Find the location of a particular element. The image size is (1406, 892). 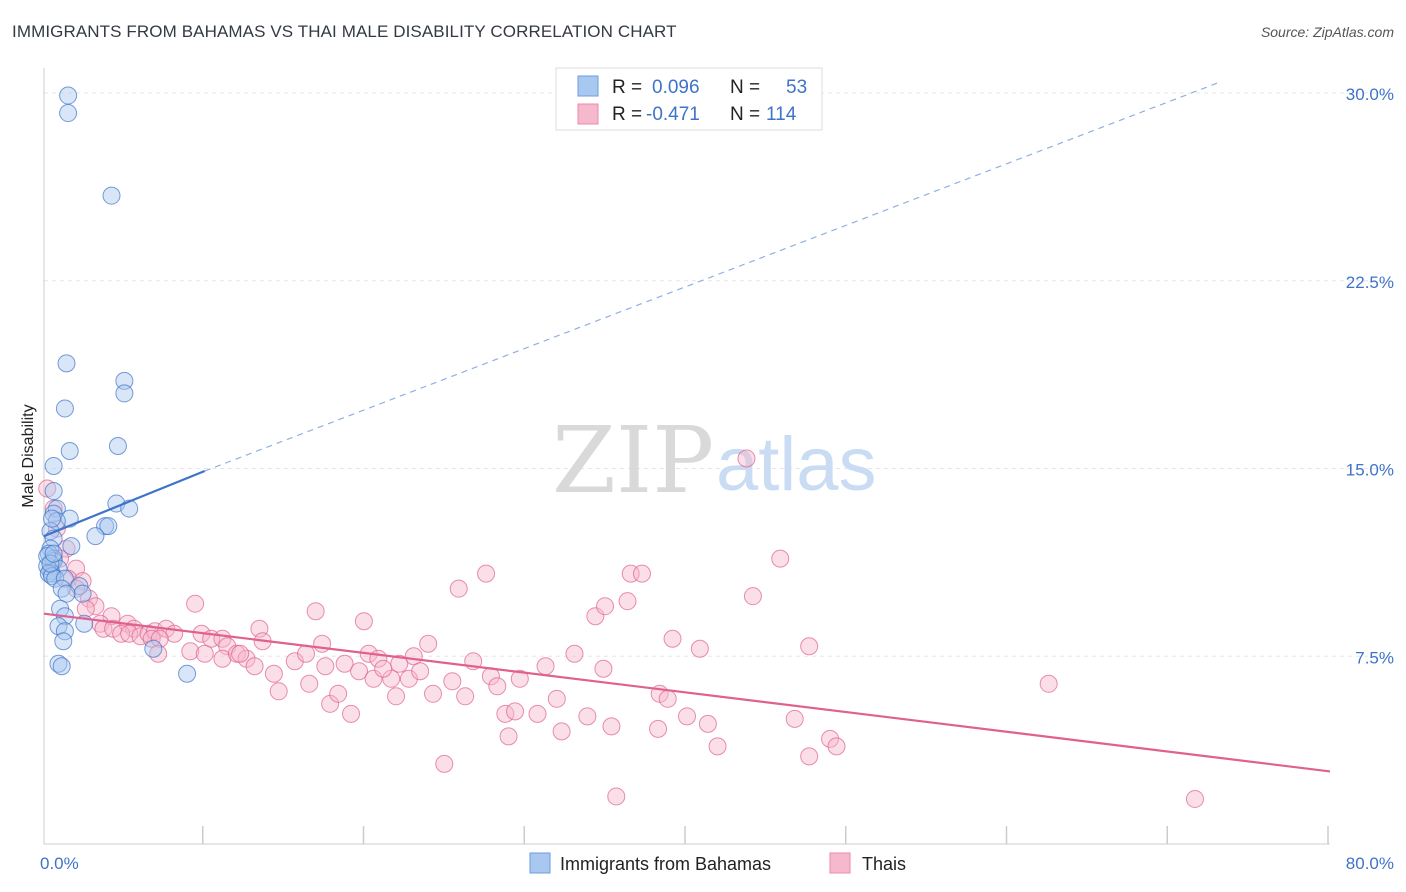

y-tick-label: 15.0% is located at coordinates (1370, 470).